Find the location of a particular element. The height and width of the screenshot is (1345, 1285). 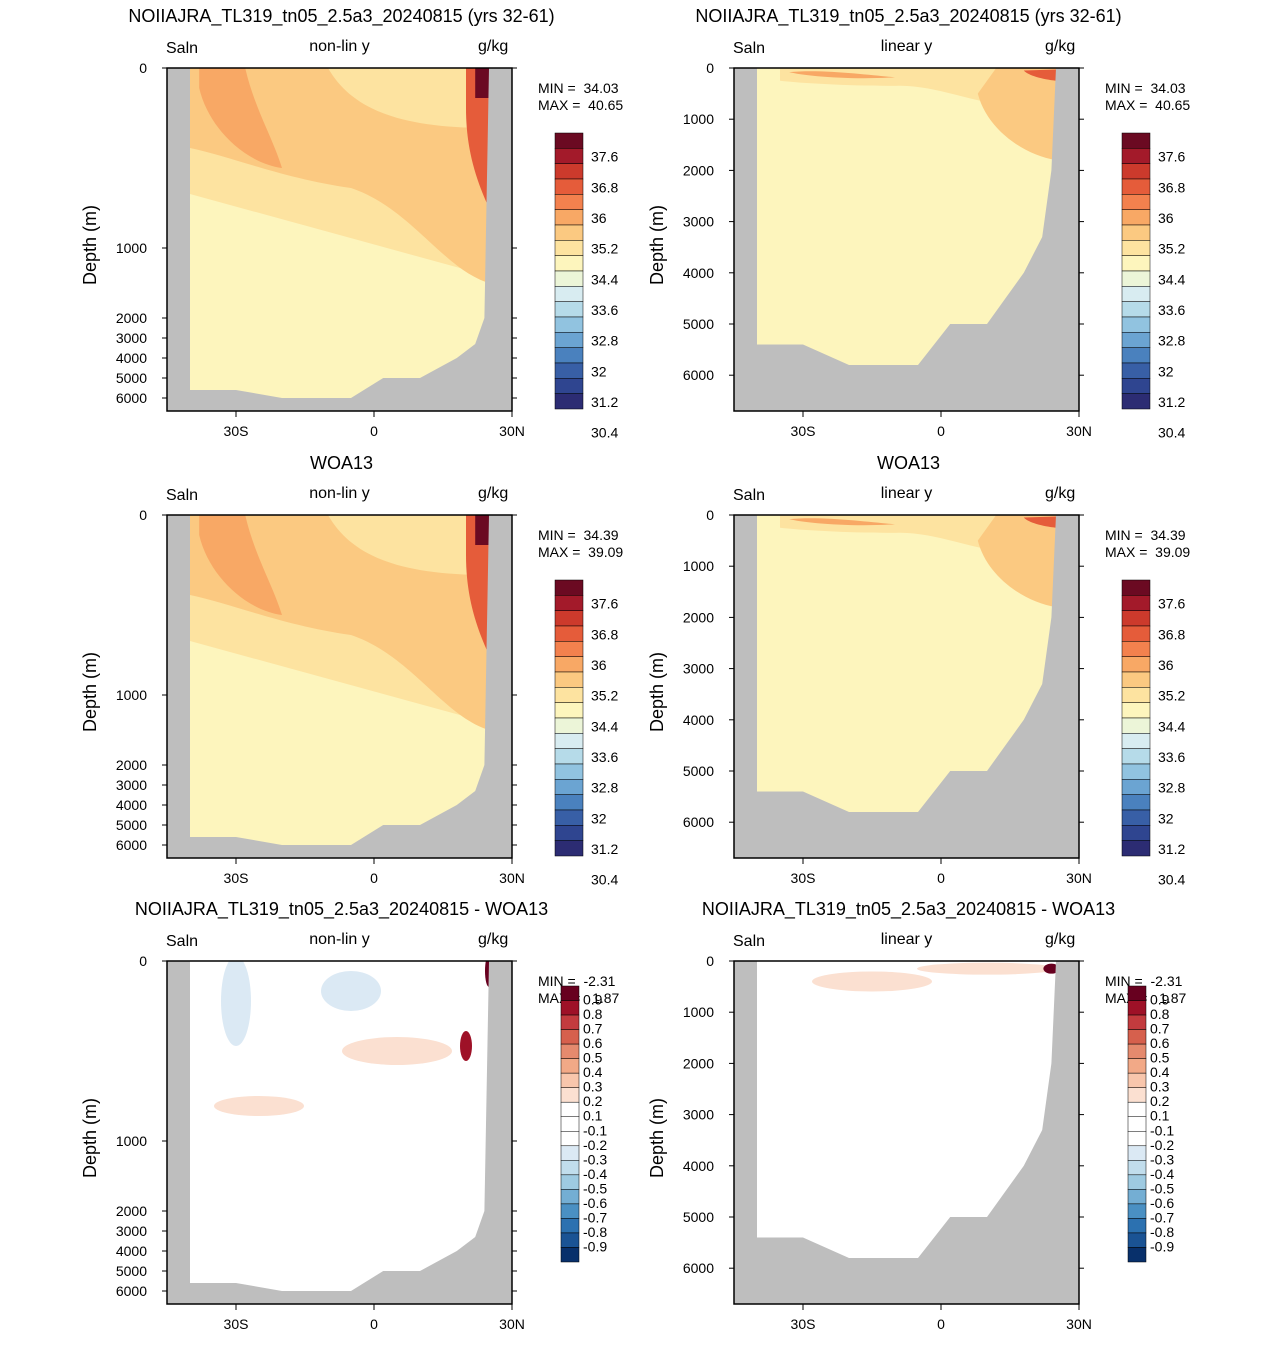

colorbar-label: 36 is located at coordinates (1166, 218).